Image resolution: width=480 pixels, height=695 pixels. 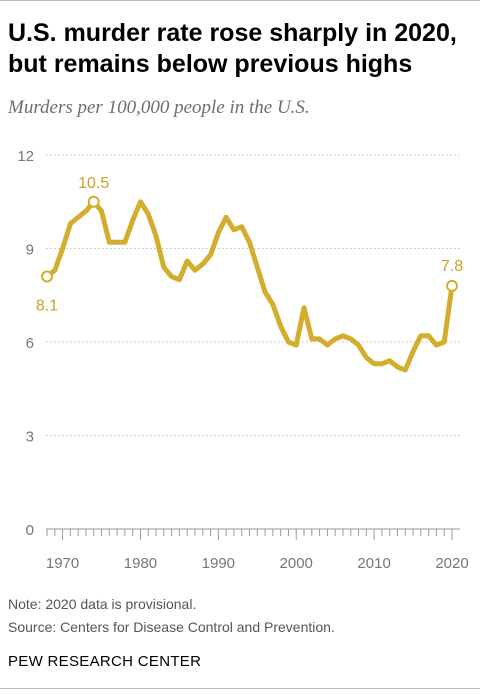 I want to click on y-tick-label: 3, so click(x=30, y=437).